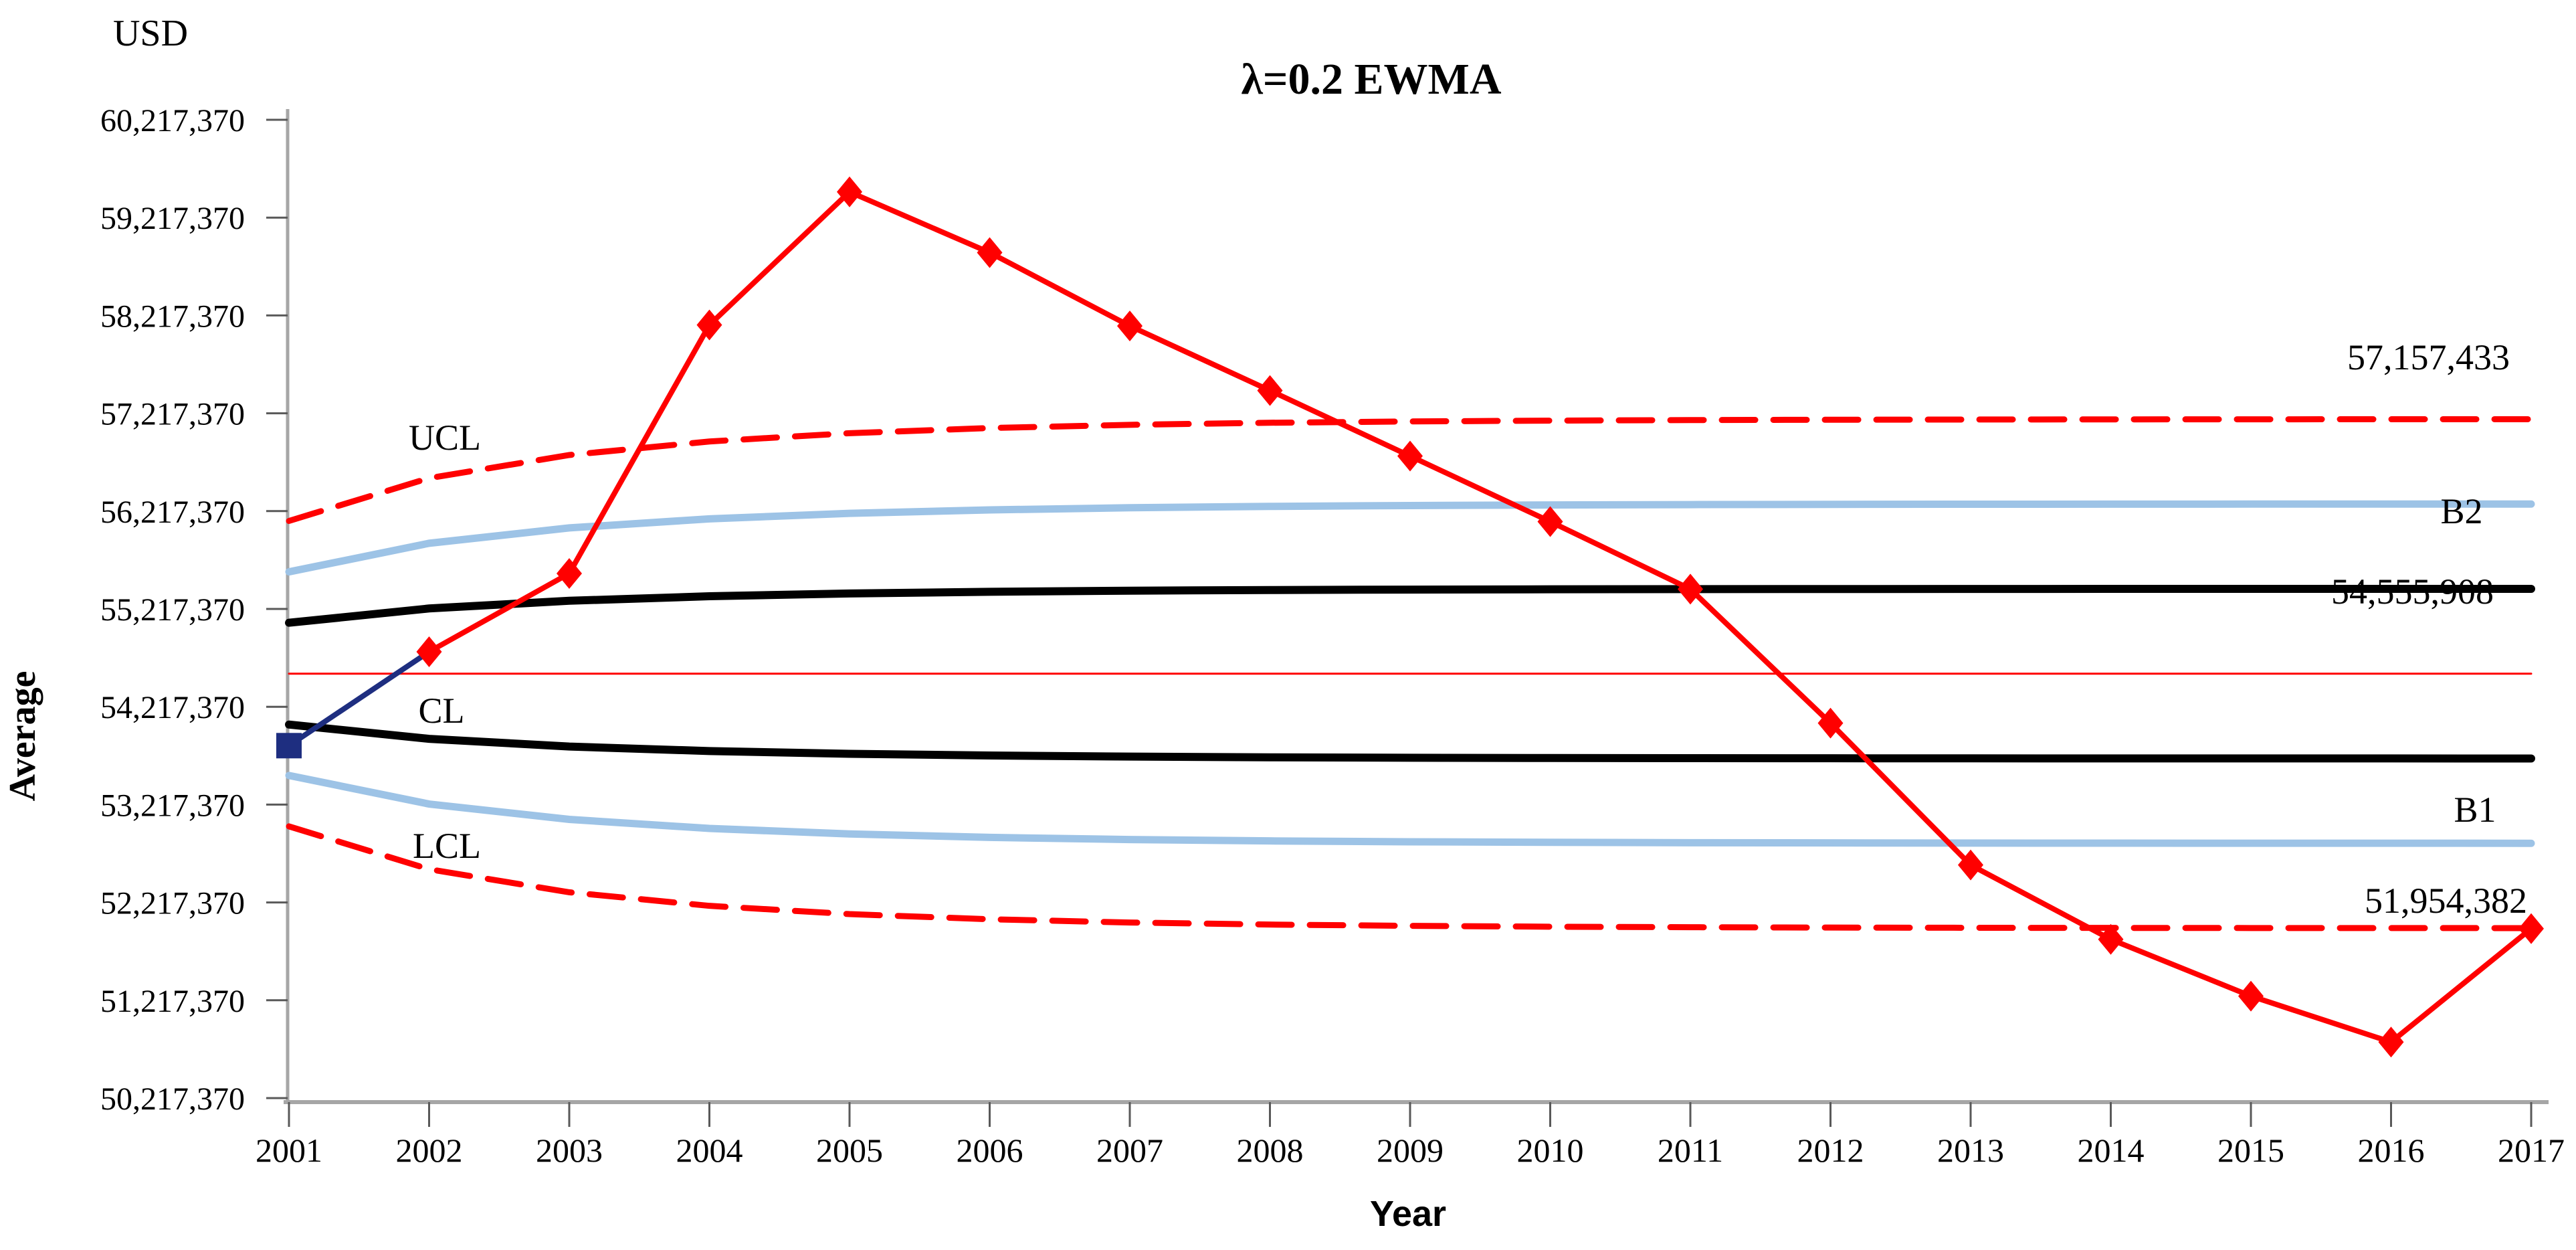  Describe the element at coordinates (172, 805) in the screenshot. I see `y-tick-label: 53,217,370` at that location.